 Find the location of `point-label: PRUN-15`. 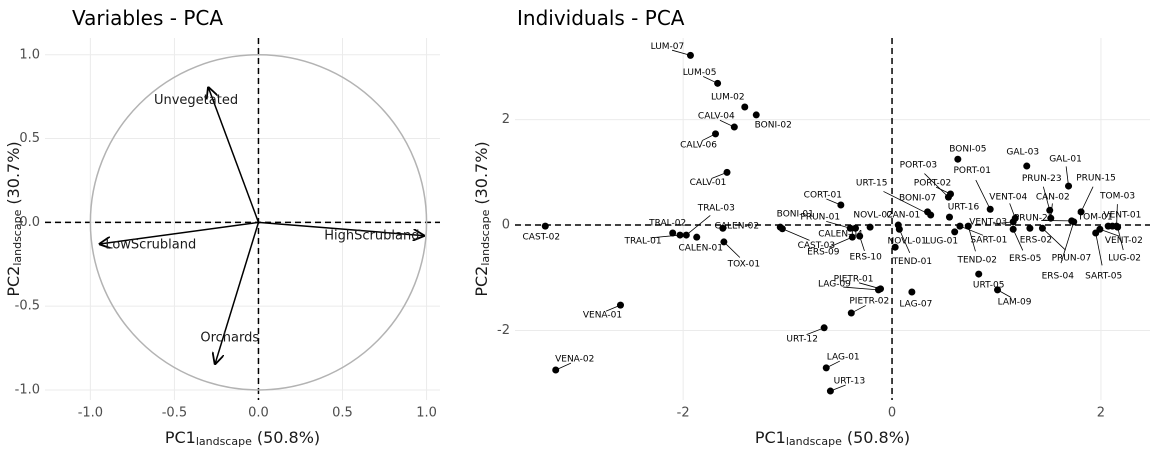

point-label: PRUN-15 is located at coordinates (1096, 178).